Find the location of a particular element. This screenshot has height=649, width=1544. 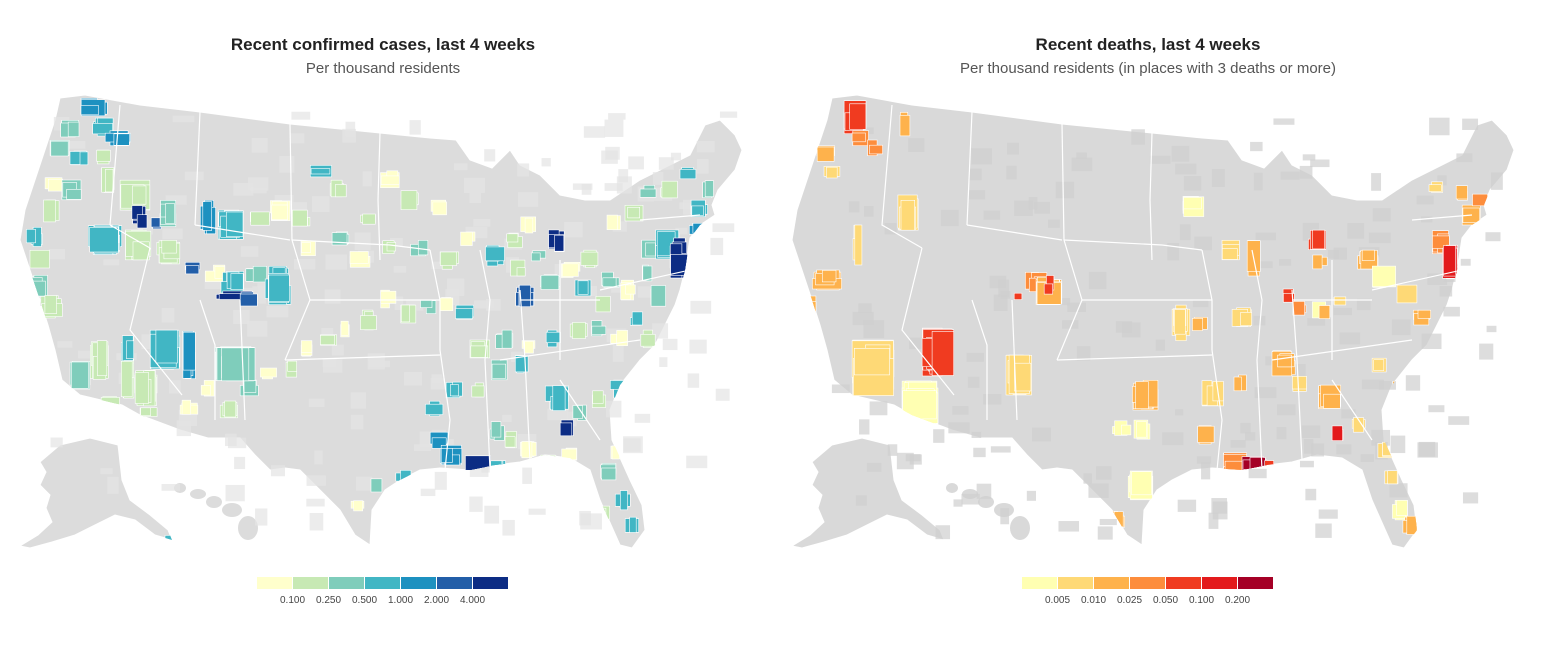

cases-legend: 0.100 0.250 0.500 1.000 2.000 4.000 is located at coordinates (383, 593).